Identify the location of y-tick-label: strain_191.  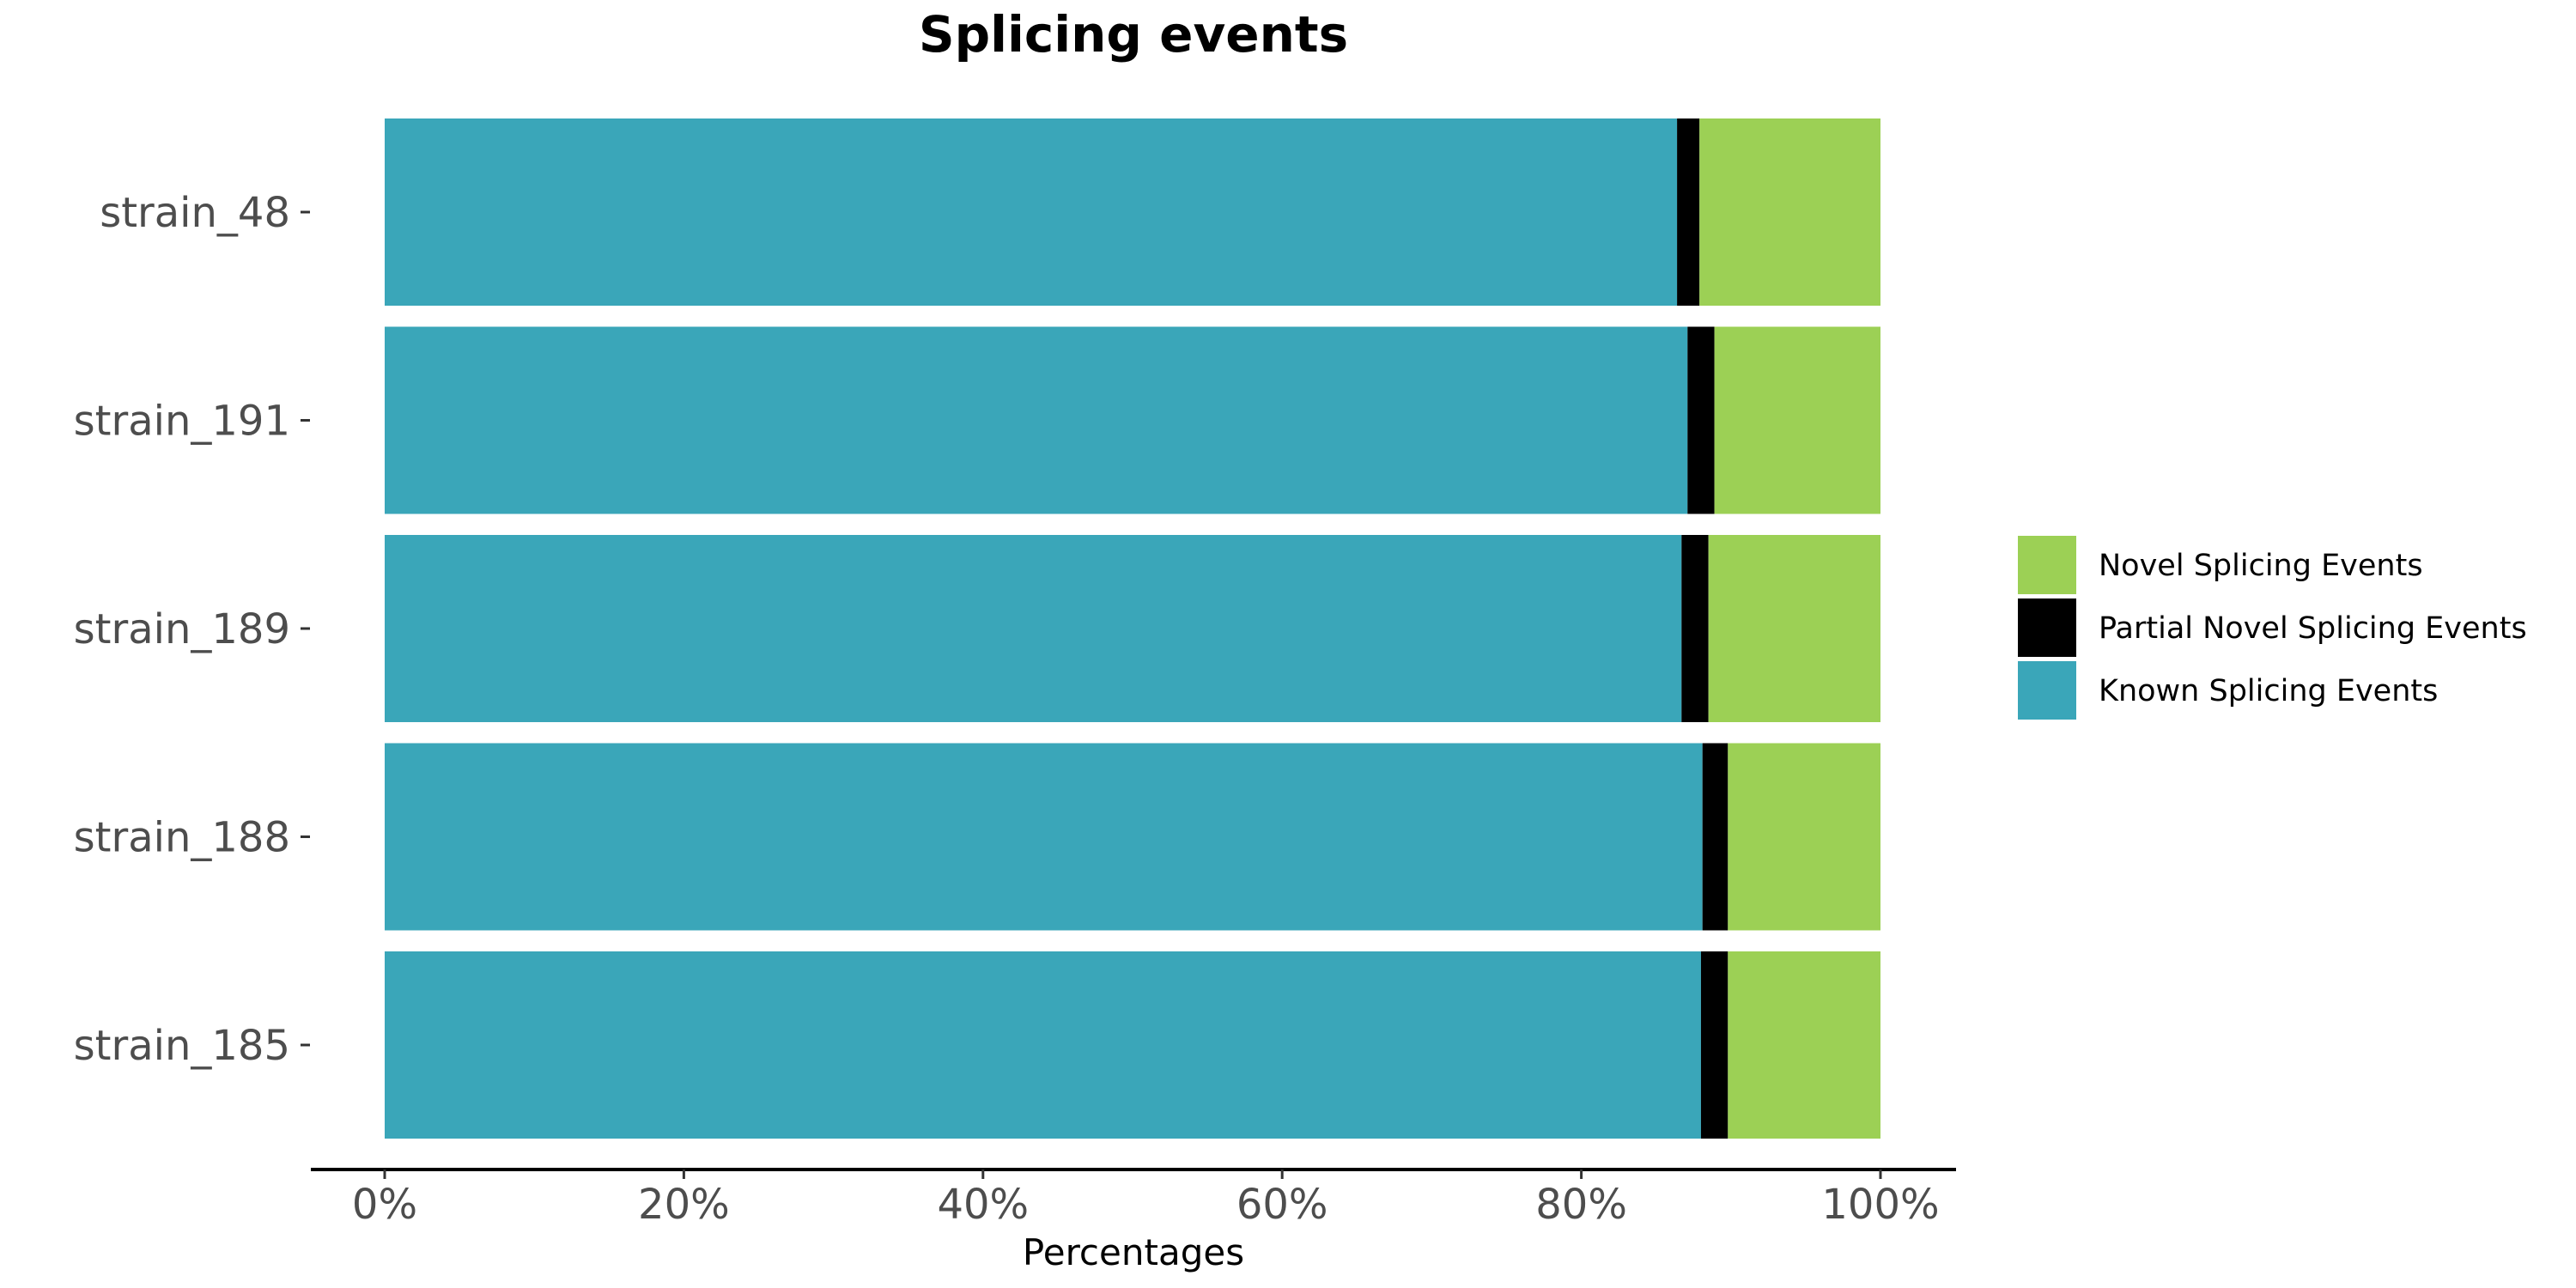
(182, 422).